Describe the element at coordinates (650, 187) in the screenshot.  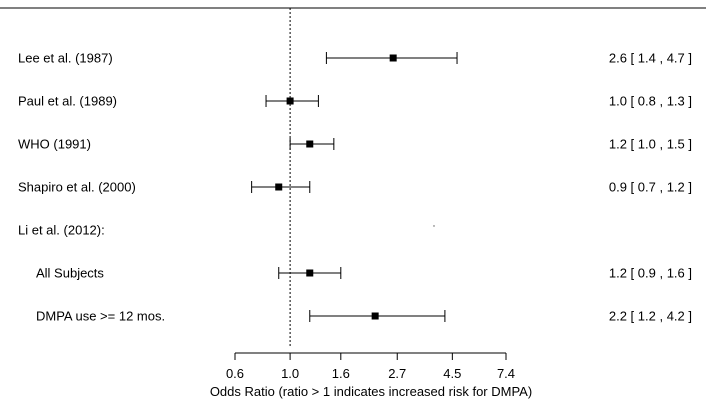
I see `ci-value-label: 0.9 [ 0.7 , 1.2 ]` at that location.